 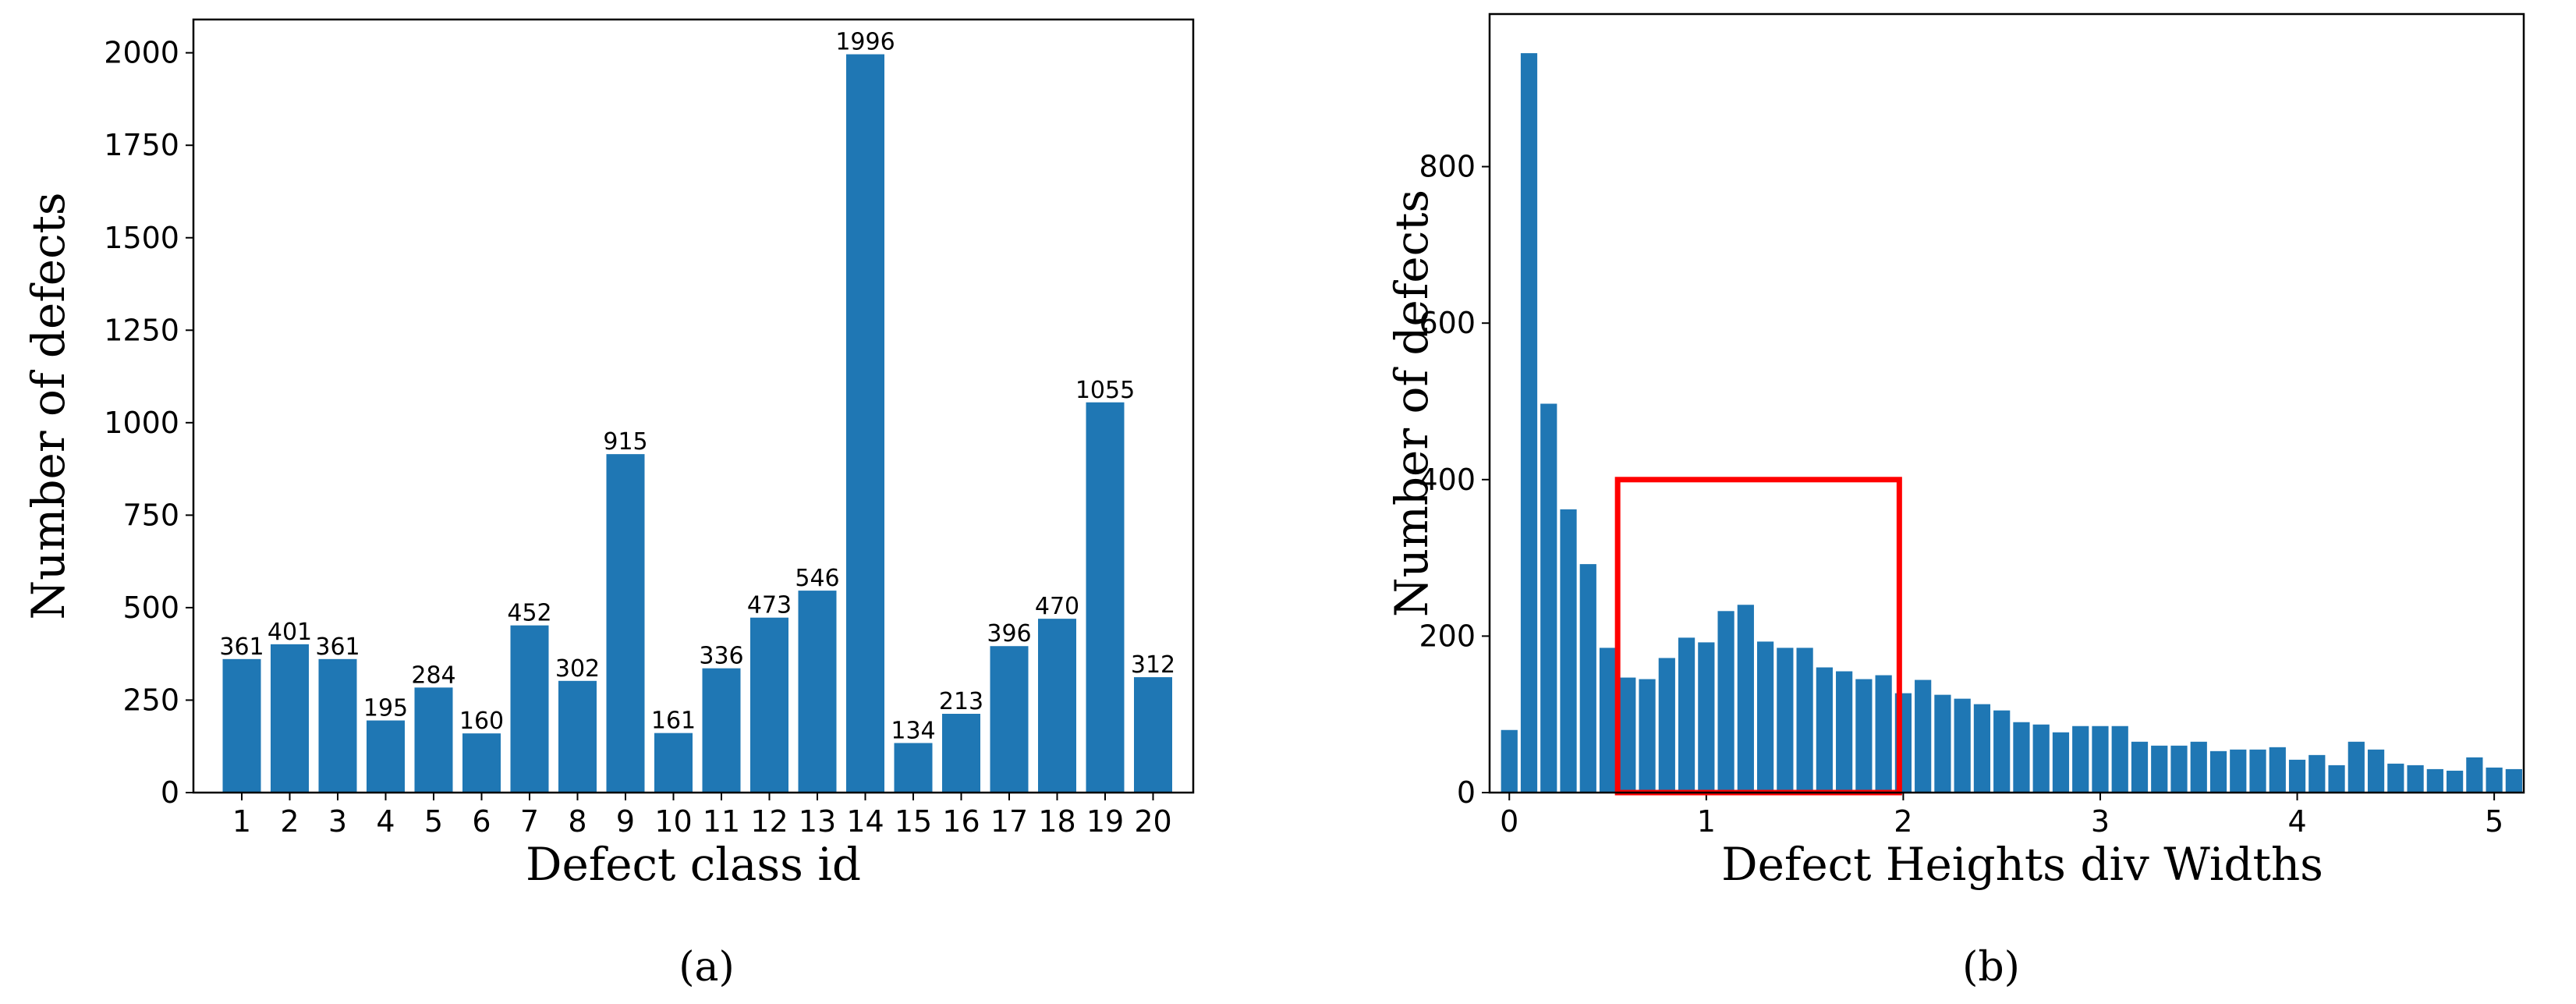 I want to click on chart-a-x-tick-label: 12, so click(x=769, y=822).